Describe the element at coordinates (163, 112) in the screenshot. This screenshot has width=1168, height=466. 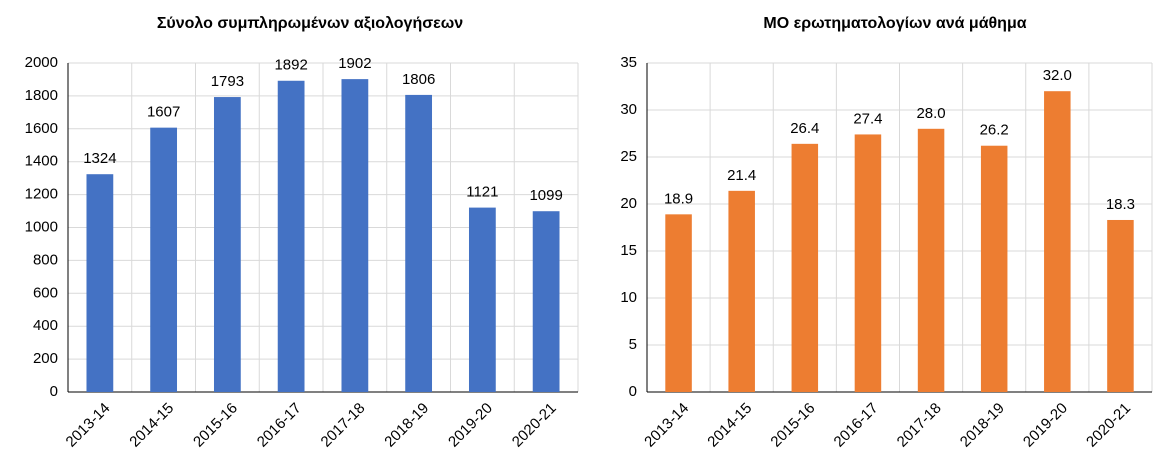
I see `data-label: 1607` at that location.